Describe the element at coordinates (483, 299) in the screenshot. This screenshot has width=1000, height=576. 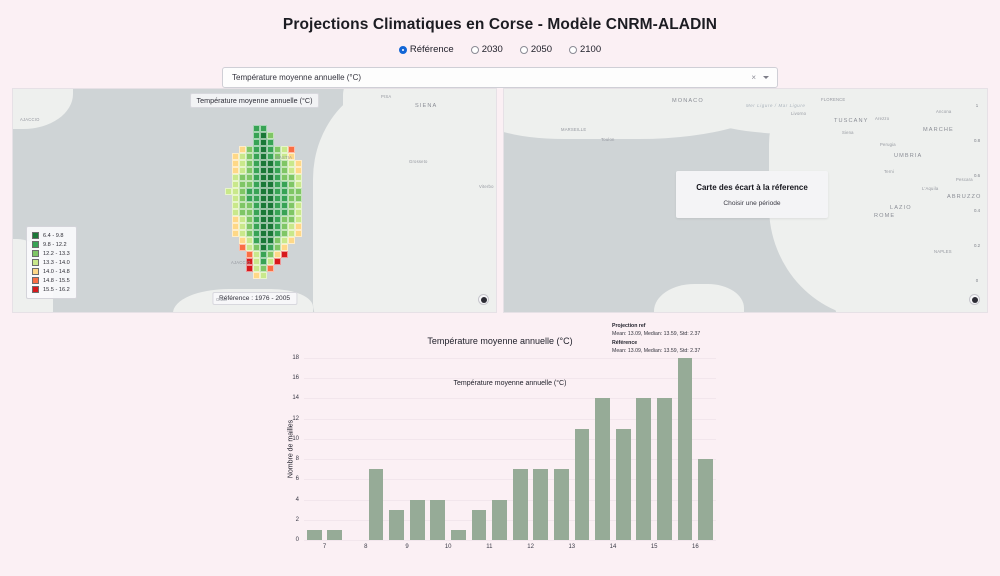
I see `info-icon` at that location.